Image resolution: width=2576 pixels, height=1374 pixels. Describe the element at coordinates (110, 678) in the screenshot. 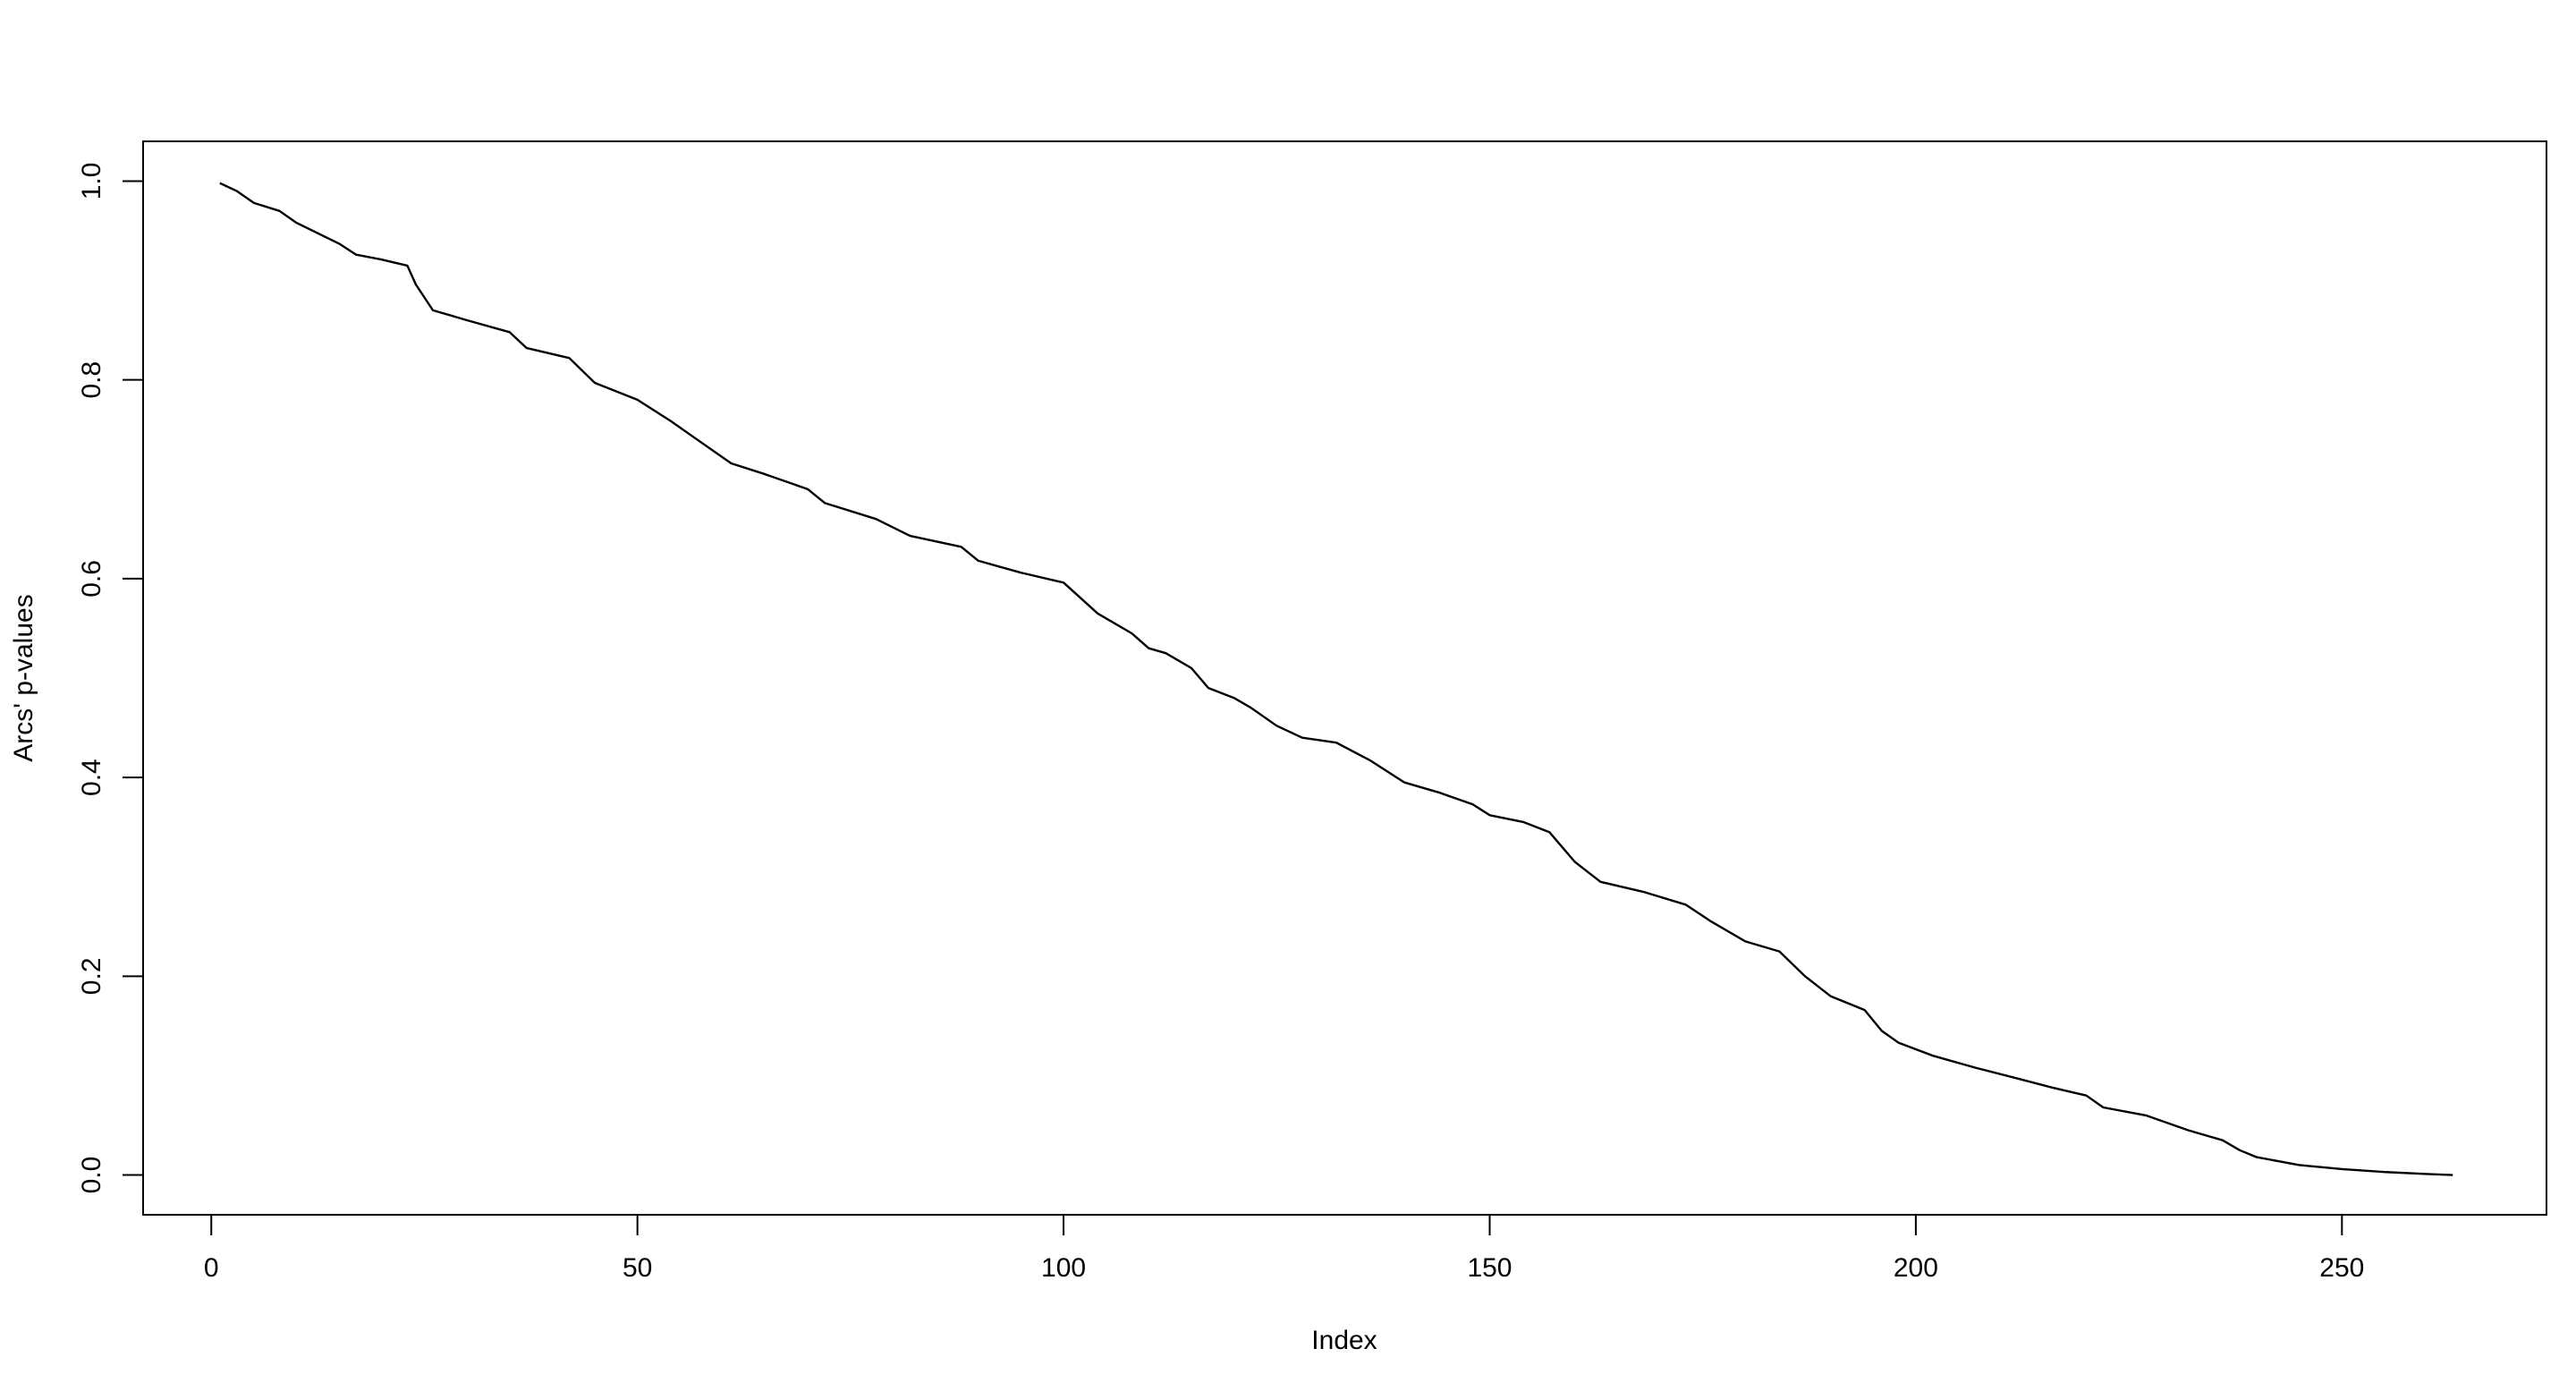

I see `y-axis: 0.0 0.2 0.4 0.6 0.8 1.0` at that location.